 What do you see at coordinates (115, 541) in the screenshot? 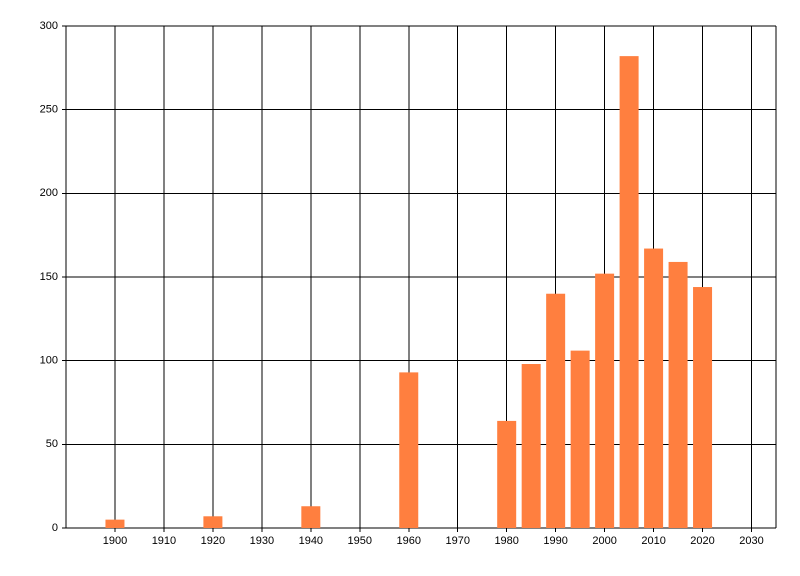
I see `x-tick-label: 1900` at bounding box center [115, 541].